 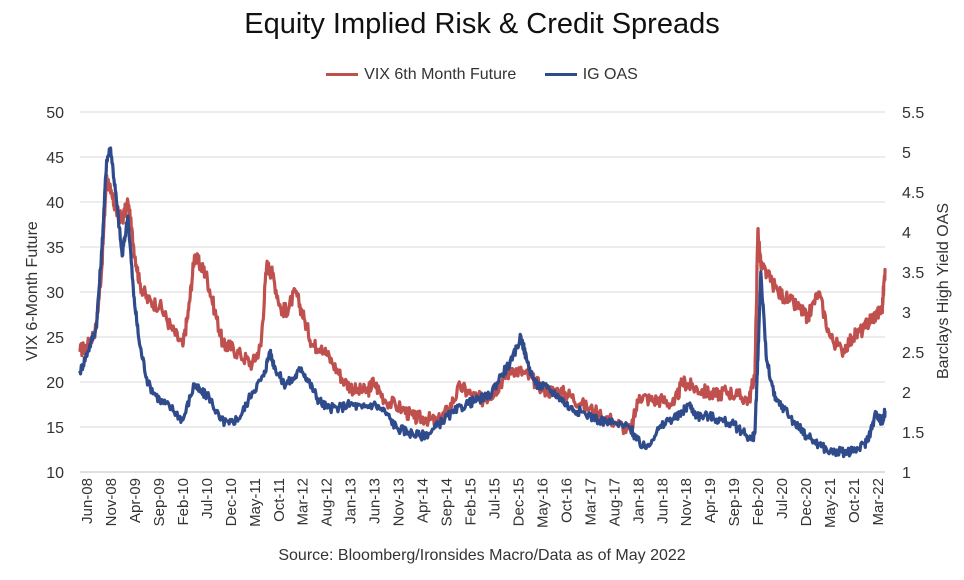 I want to click on legend-swatch-ig-oas, so click(x=560, y=74).